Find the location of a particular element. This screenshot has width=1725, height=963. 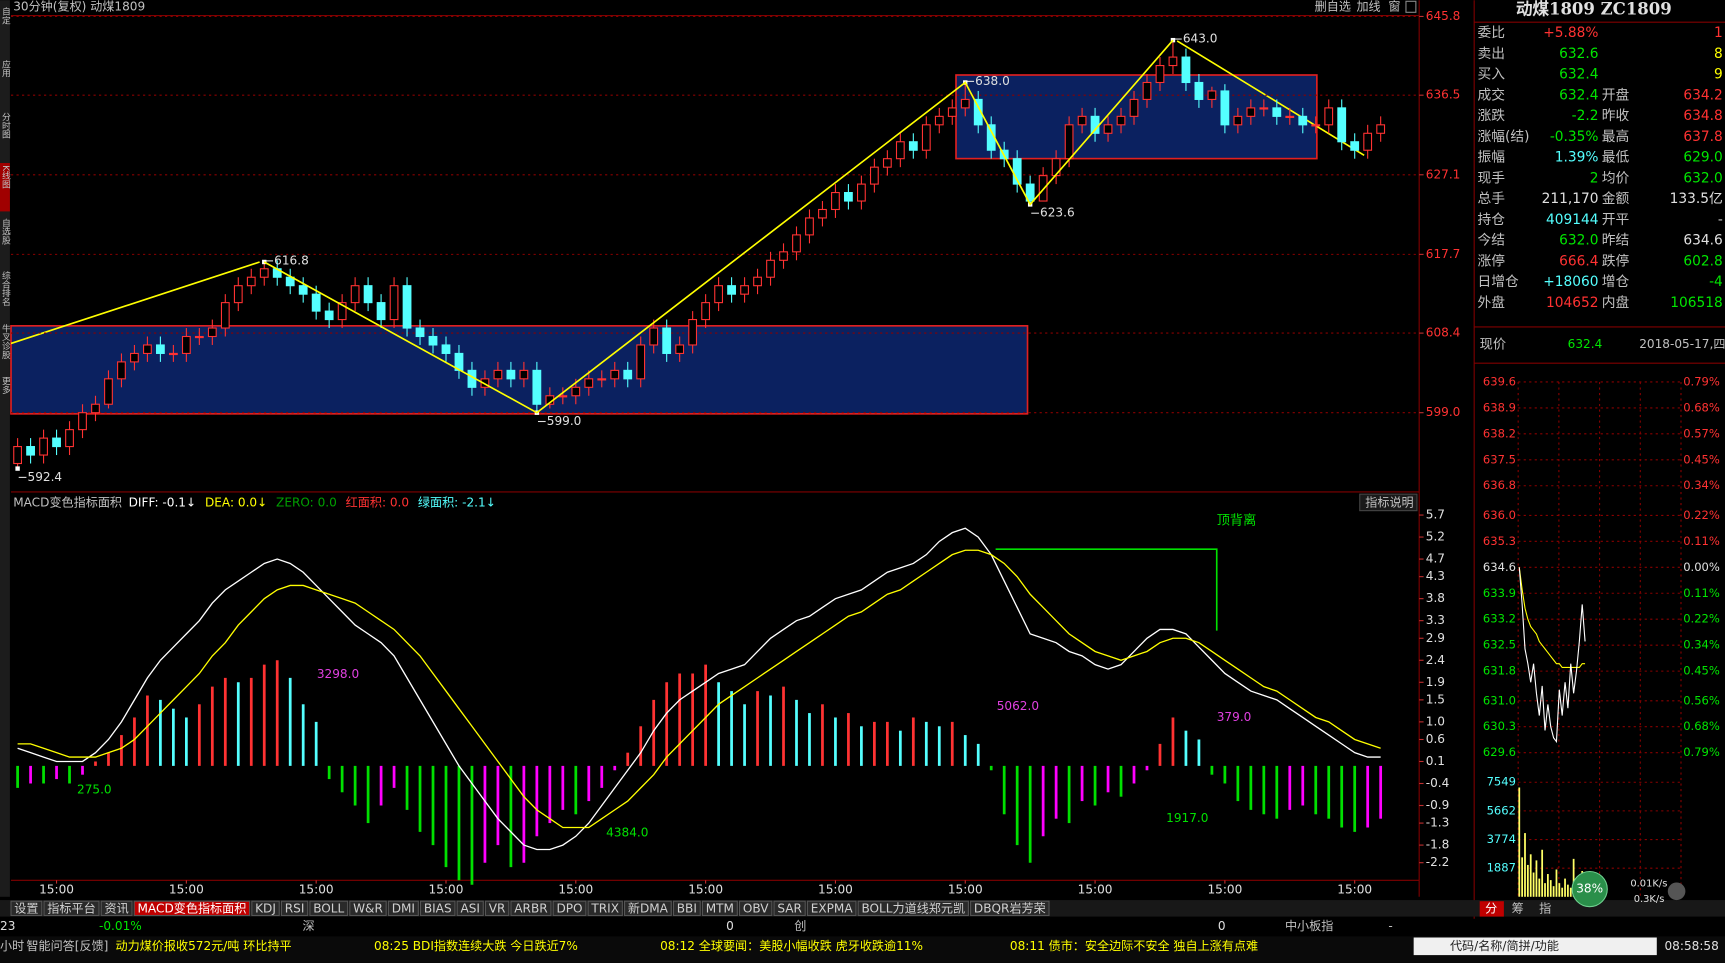

macd-tick-label: 1.9 is located at coordinates (1435, 682).